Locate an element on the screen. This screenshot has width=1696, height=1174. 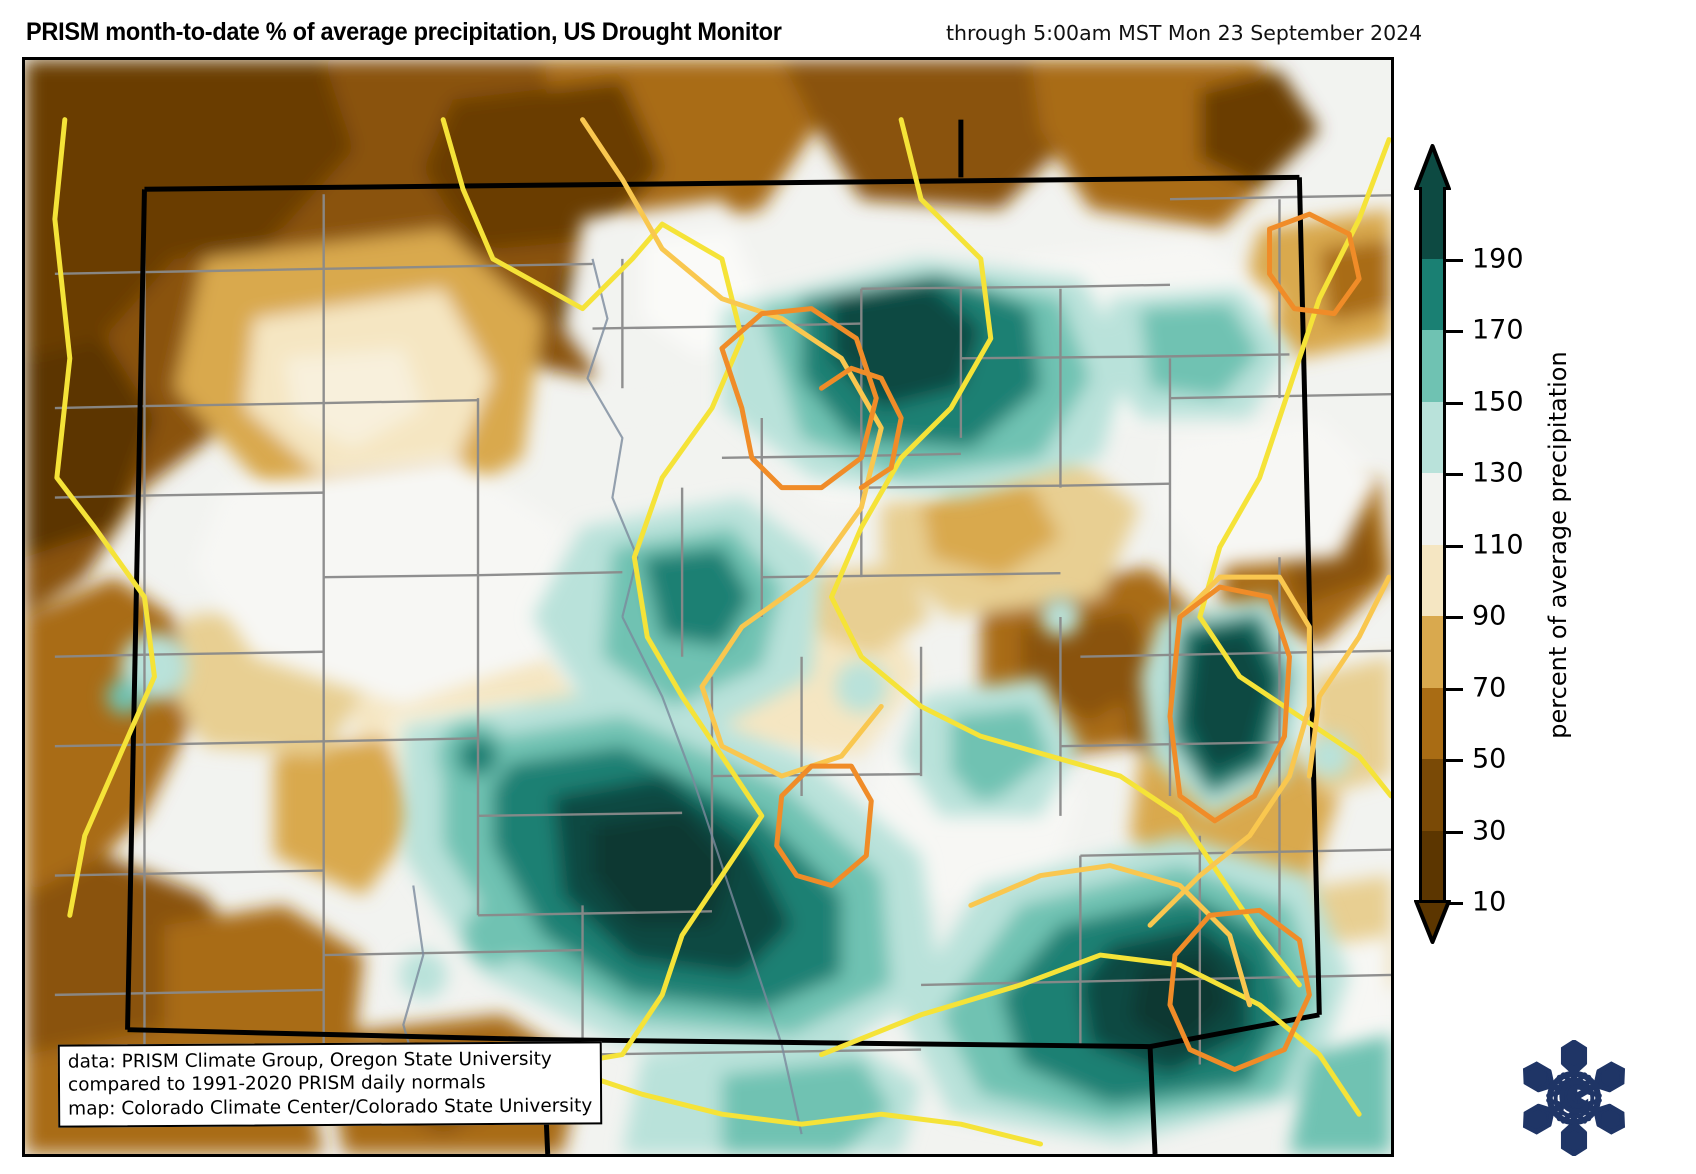
colorbar-gradient is located at coordinates (1432, 544).